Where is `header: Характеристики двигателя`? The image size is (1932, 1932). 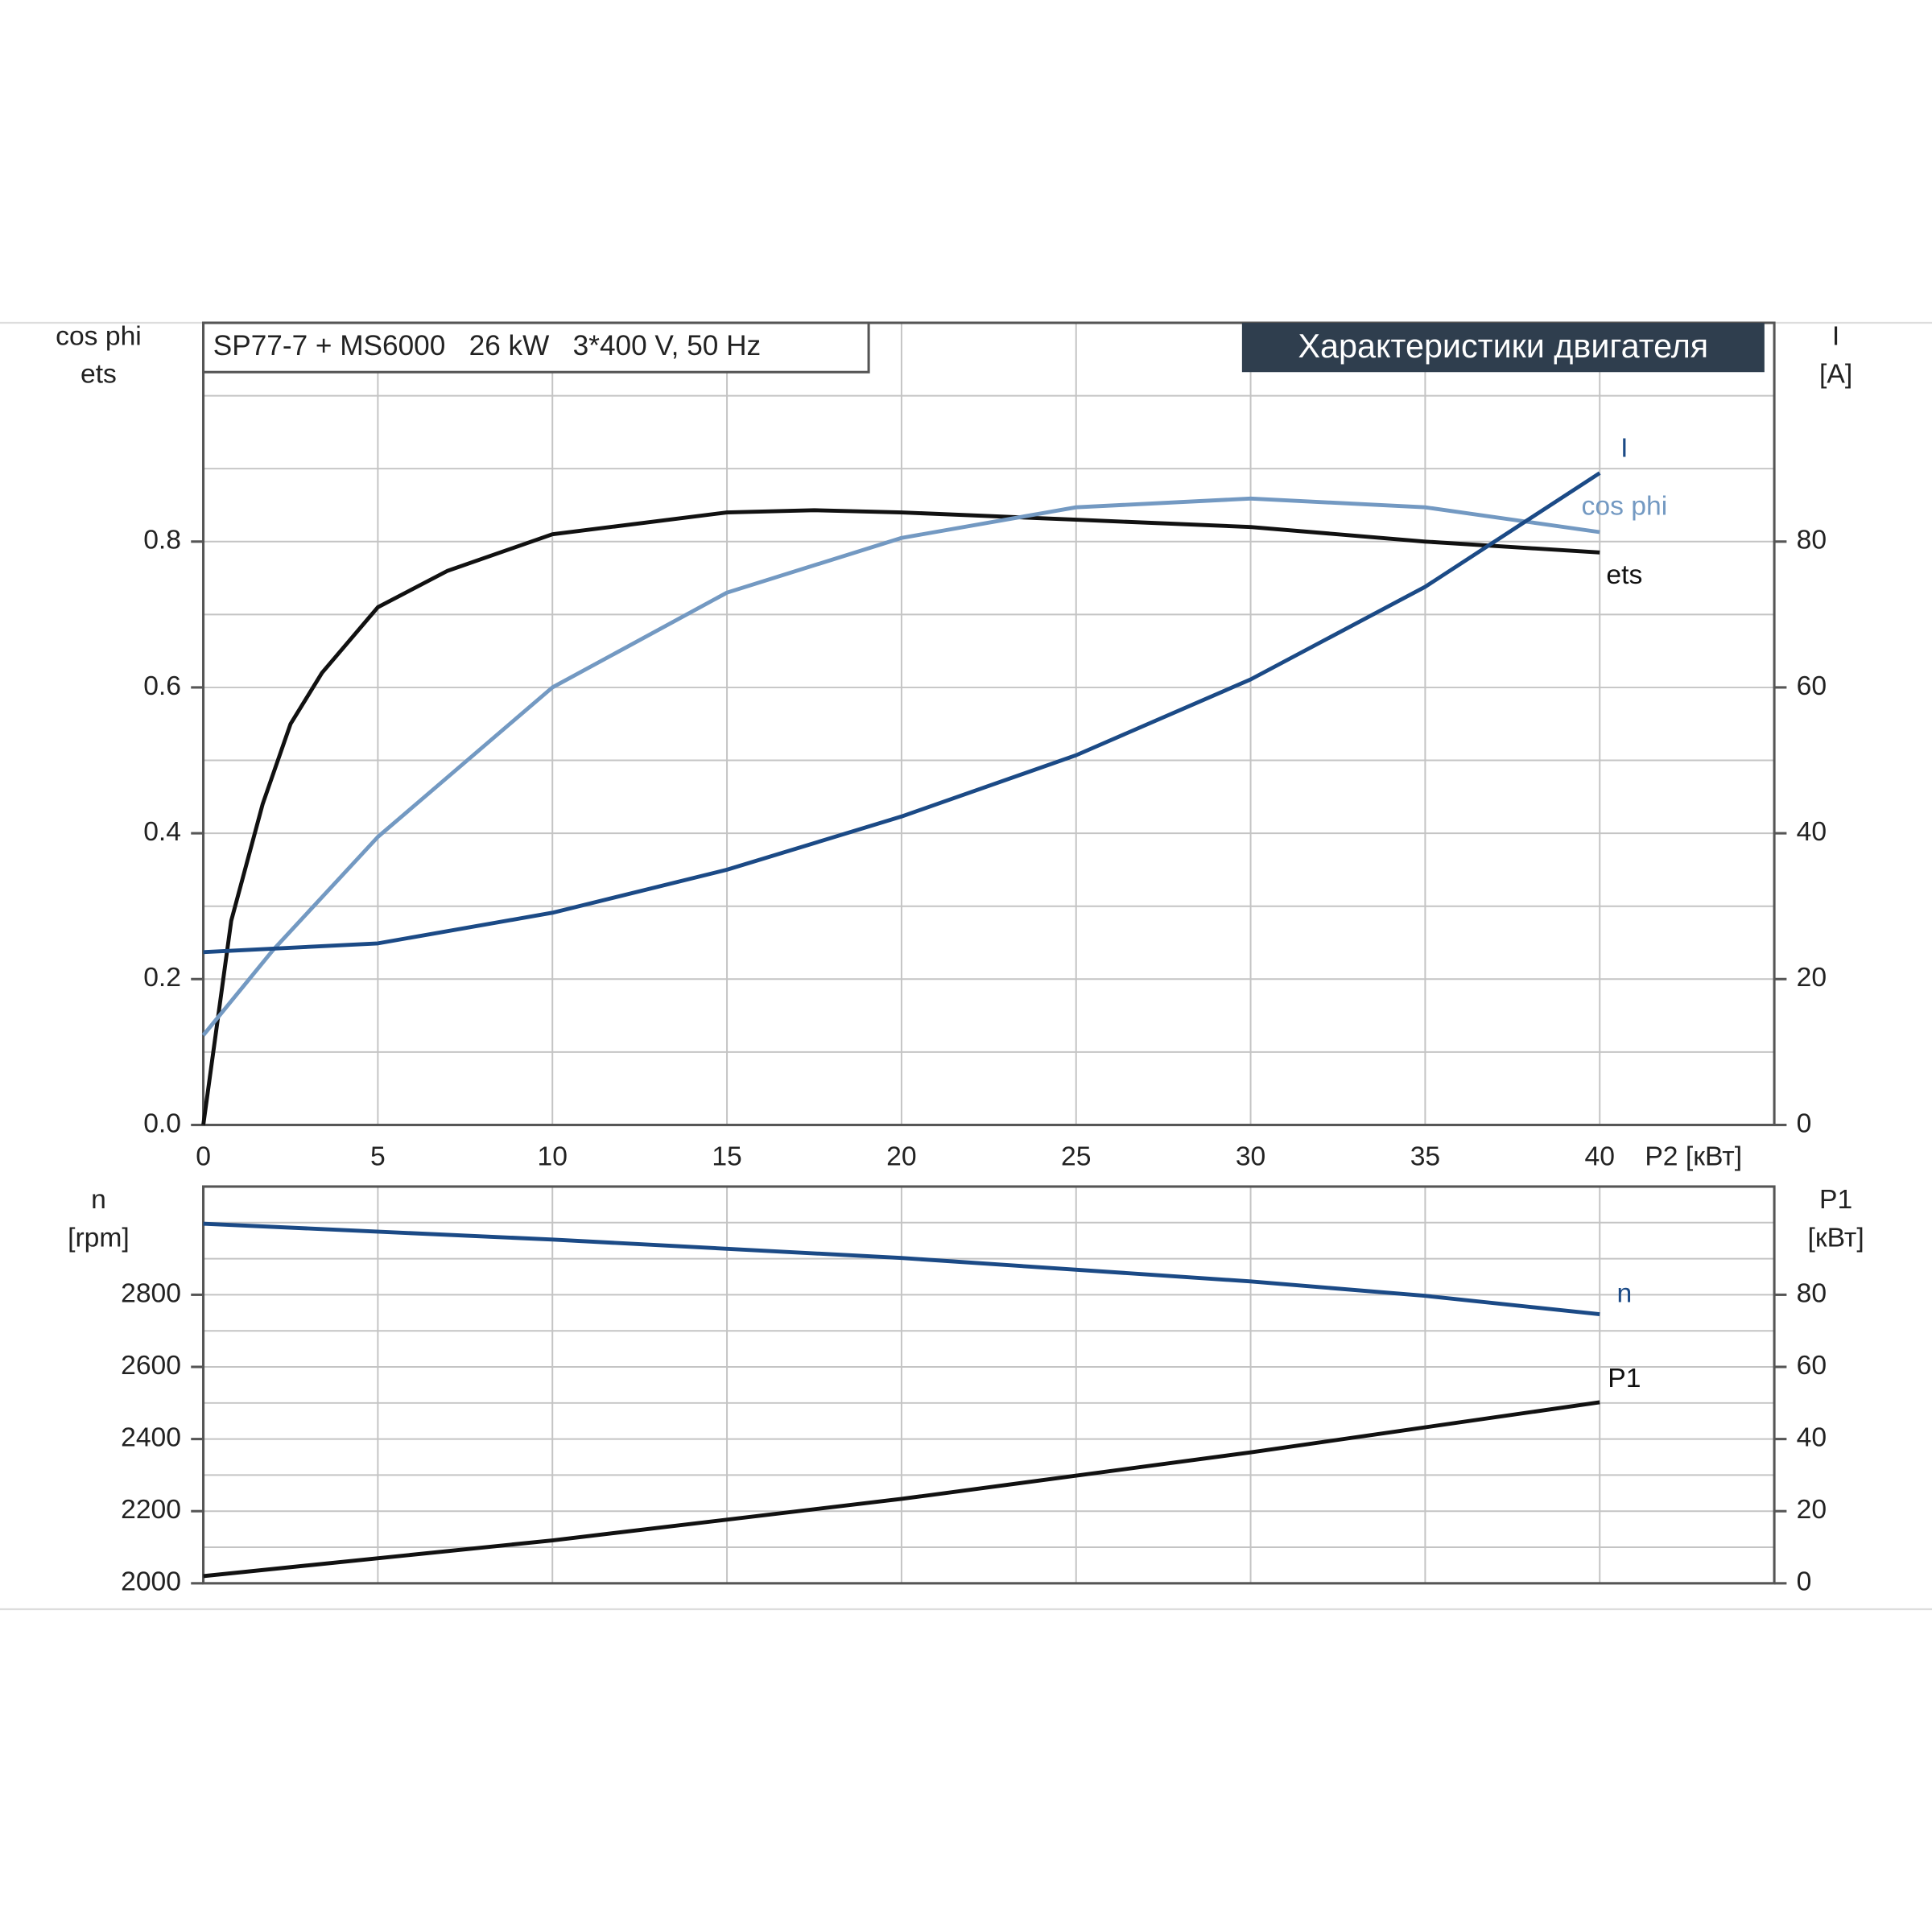
header: Характеристики двигателя is located at coordinates (1503, 346).